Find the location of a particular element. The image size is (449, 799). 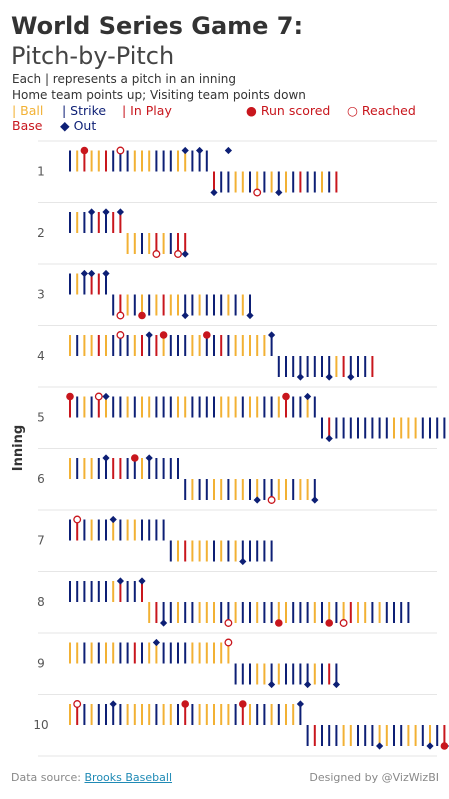

inning-label: 10 is located at coordinates (40, 725).